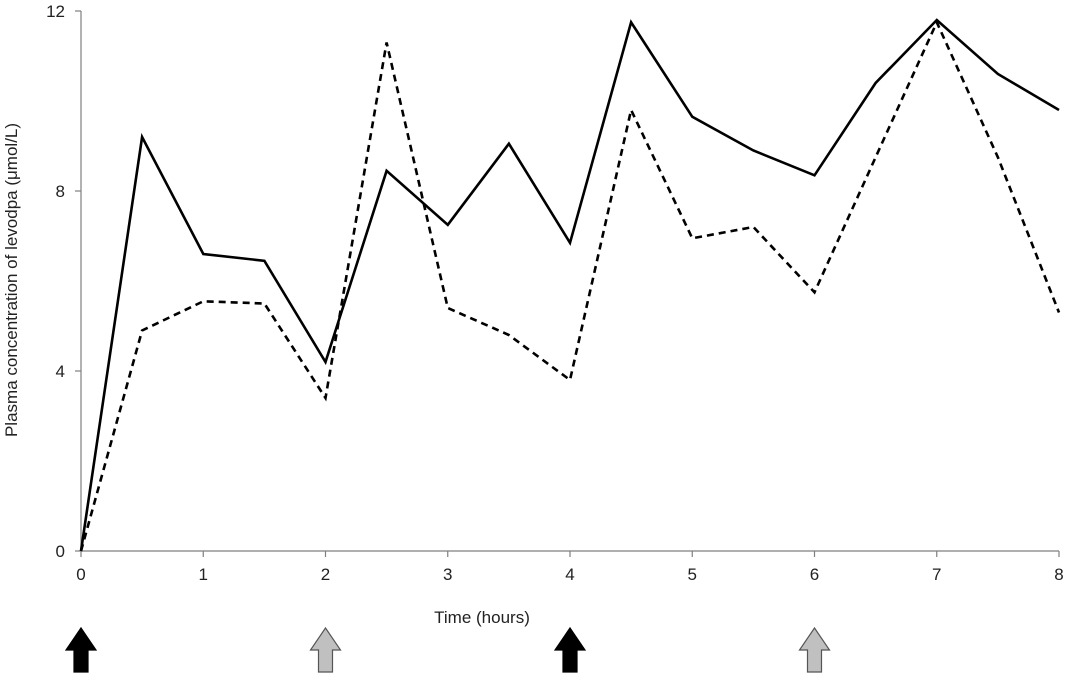 This screenshot has width=1067, height=674. I want to click on y-tick-label: 4, so click(60, 371).